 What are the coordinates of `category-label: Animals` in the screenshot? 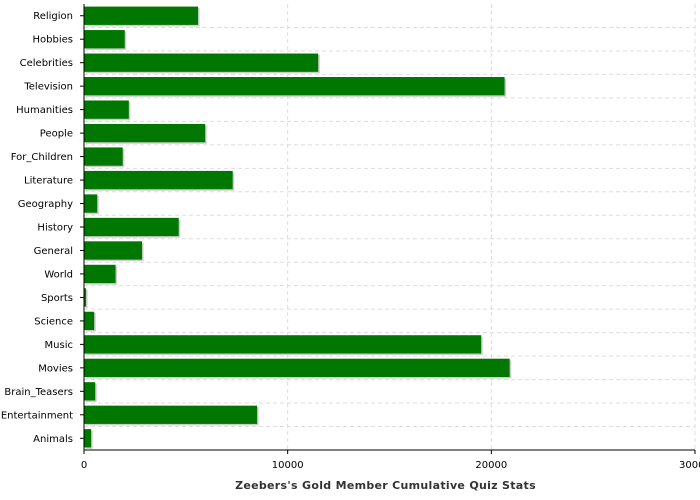 It's located at (53, 439).